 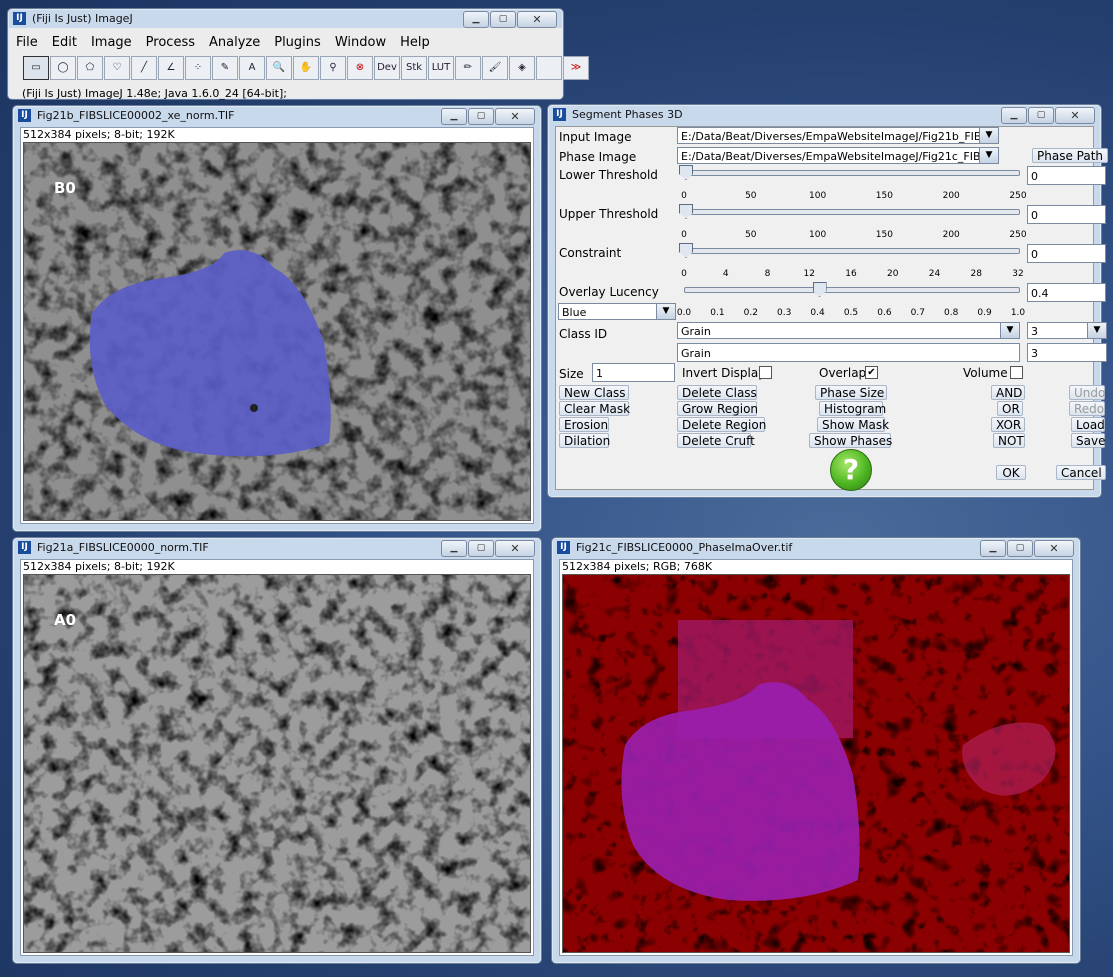 I want to click on freehand-select-icon: ♡, so click(x=117, y=68).